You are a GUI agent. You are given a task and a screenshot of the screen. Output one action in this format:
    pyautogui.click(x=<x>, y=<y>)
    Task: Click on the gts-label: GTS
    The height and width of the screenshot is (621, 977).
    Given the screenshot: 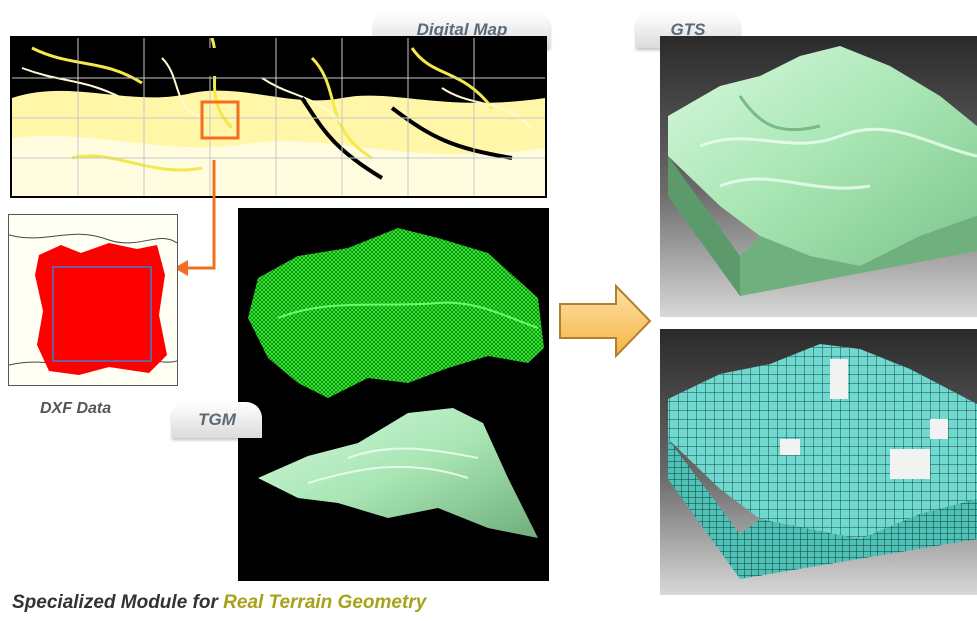 What is the action you would take?
    pyautogui.click(x=688, y=29)
    